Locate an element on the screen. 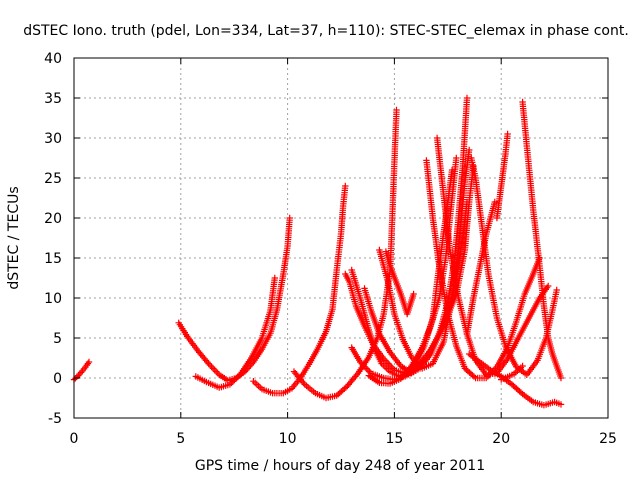 The height and width of the screenshot is (480, 640). y-tick-label: 35 is located at coordinates (53, 99).